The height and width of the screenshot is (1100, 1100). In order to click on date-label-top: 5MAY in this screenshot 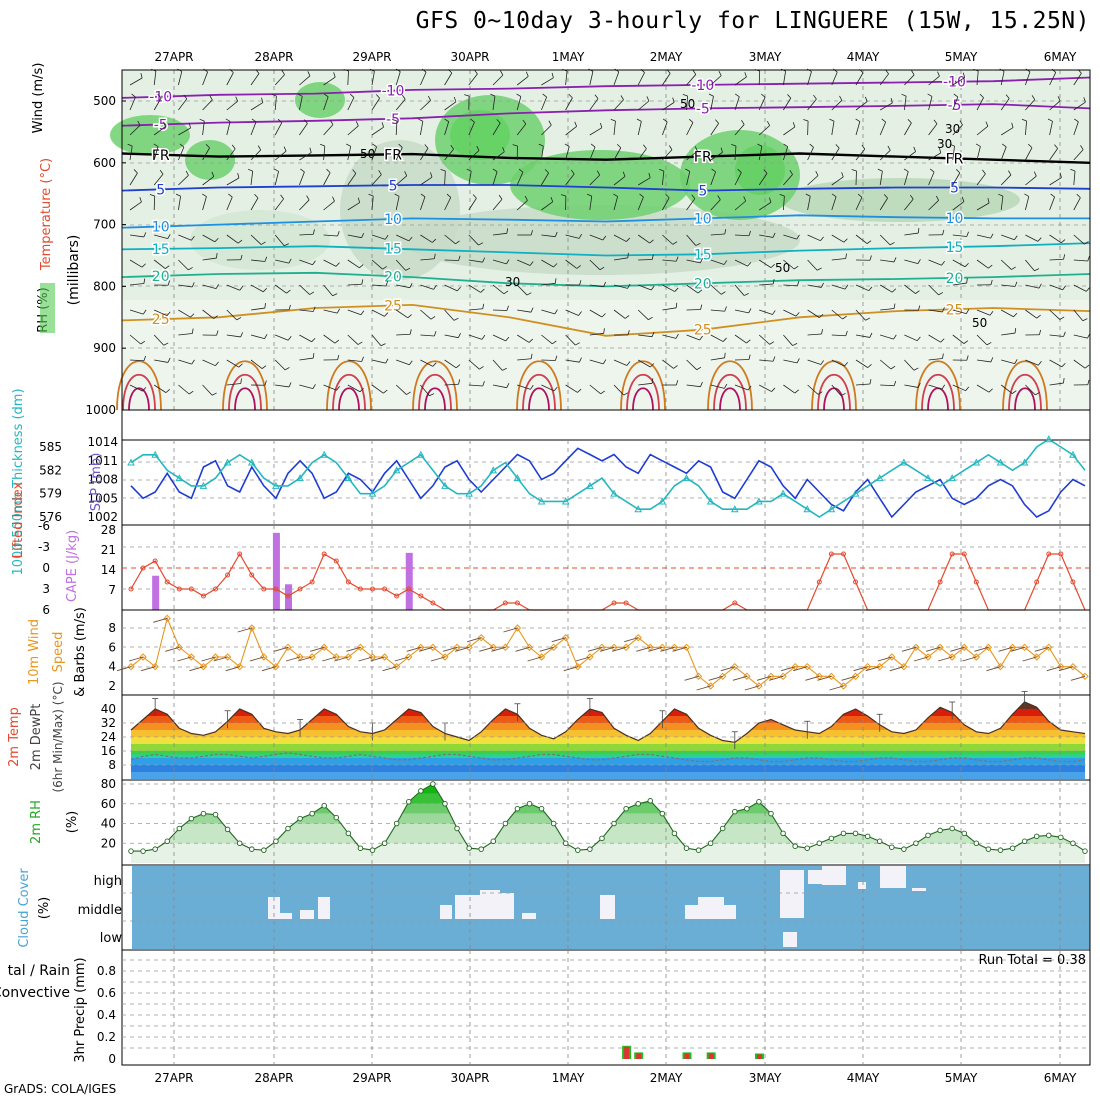, I will do `click(961, 57)`.